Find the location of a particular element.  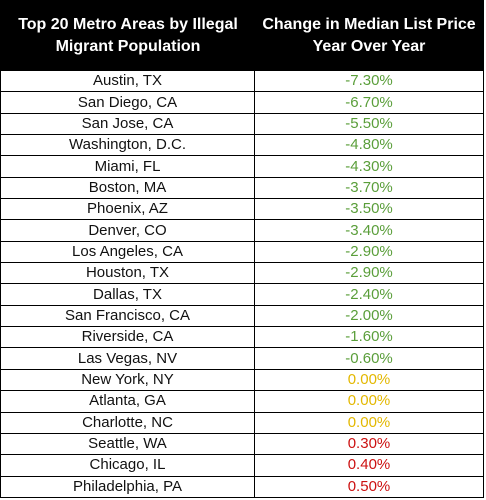

metro-cell: Miami, FL is located at coordinates (128, 166).